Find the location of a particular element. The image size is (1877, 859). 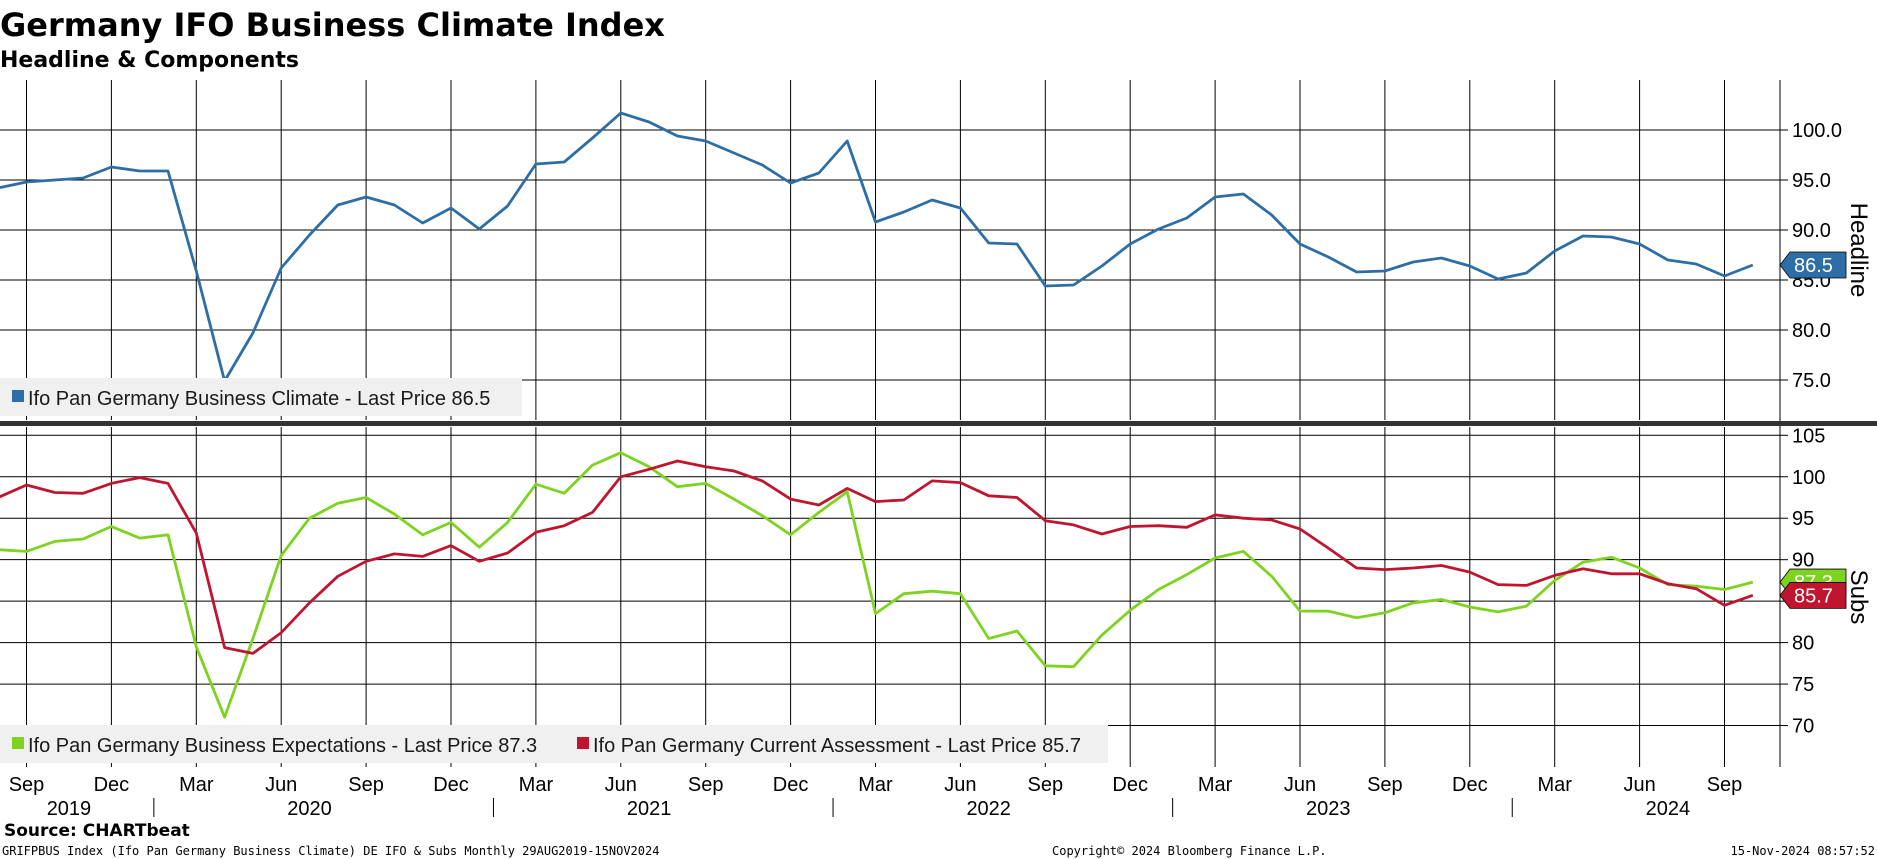

x-year-label: 2022 is located at coordinates (988, 809).